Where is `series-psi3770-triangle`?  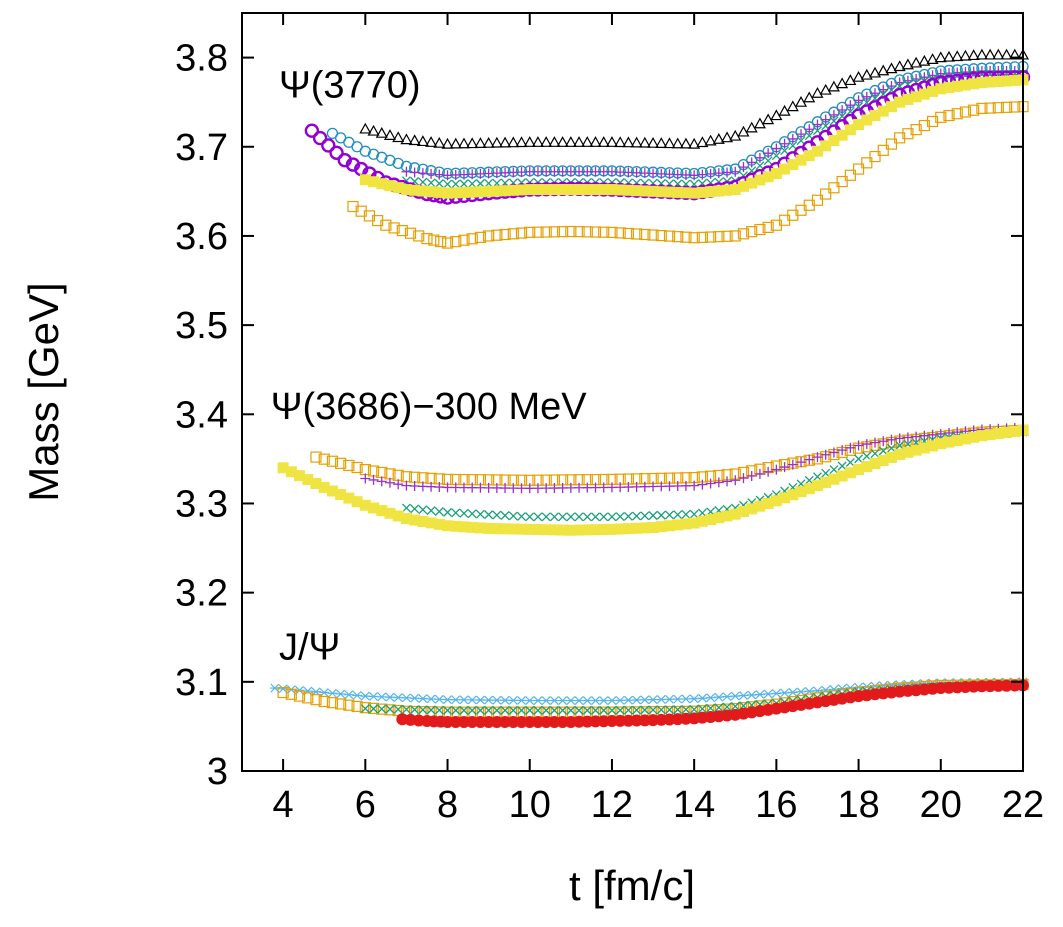 series-psi3770-triangle is located at coordinates (694, 98).